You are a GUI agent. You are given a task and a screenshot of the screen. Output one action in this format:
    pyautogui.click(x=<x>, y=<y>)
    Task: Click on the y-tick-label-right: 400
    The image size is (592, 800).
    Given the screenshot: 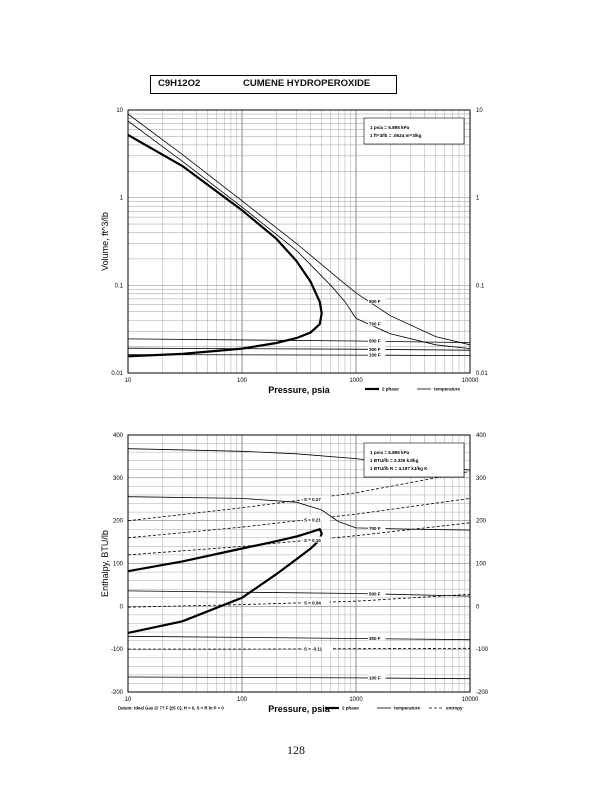 What is the action you would take?
    pyautogui.click(x=481, y=436)
    